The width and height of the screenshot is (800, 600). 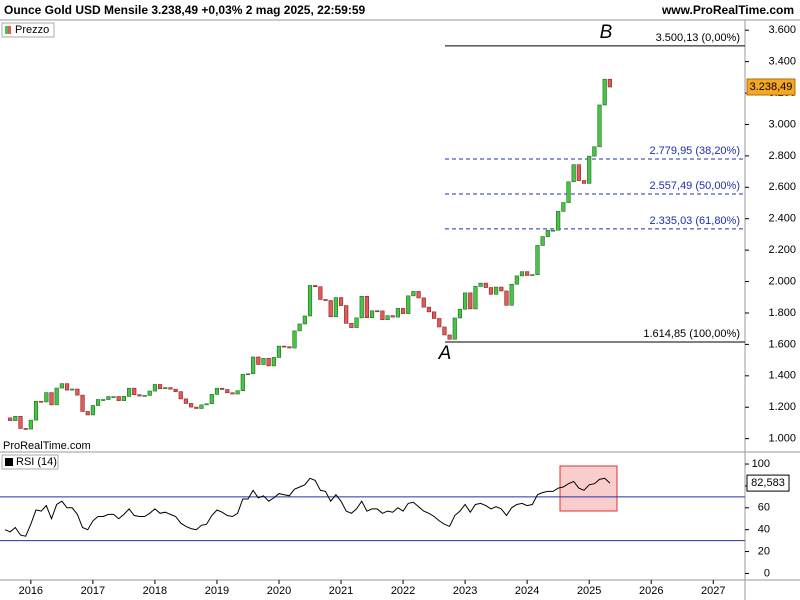 What do you see at coordinates (768, 483) in the screenshot?
I see `rsi-label: 82,583` at bounding box center [768, 483].